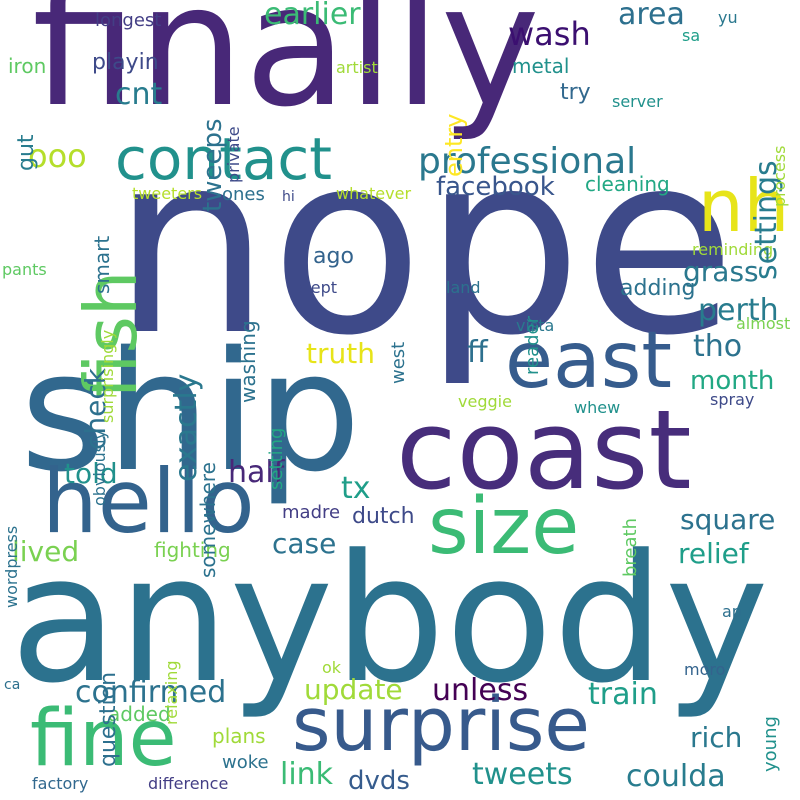 This screenshot has width=800, height=800. Describe the element at coordinates (311, 513) in the screenshot. I see `word-madre: madre` at that location.